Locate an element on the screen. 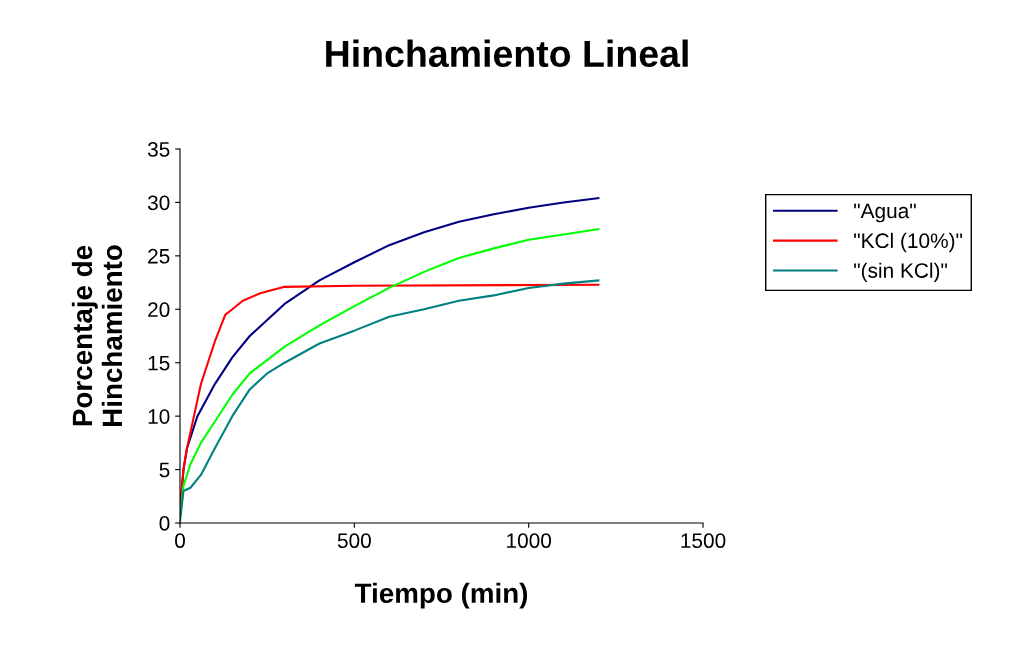 The width and height of the screenshot is (1014, 664). x-tick-label: 1000 is located at coordinates (529, 541).